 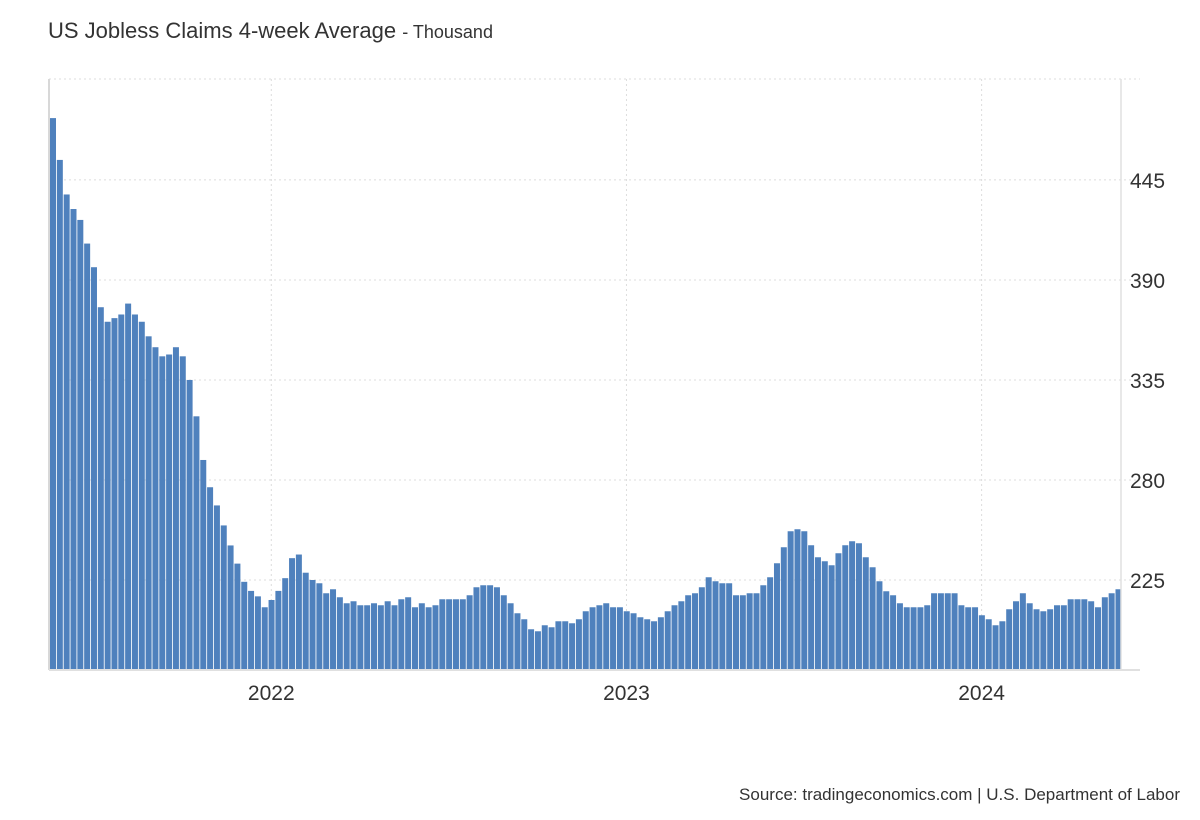 I want to click on y-tick-label: 335, so click(x=1147, y=381).